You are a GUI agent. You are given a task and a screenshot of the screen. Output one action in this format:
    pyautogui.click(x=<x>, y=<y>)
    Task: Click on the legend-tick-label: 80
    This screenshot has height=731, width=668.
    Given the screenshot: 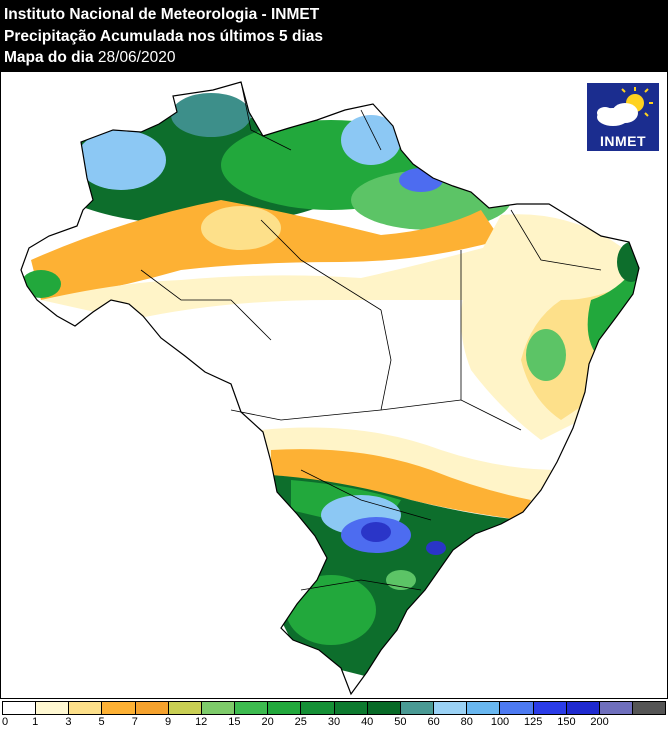 What is the action you would take?
    pyautogui.click(x=466, y=722)
    